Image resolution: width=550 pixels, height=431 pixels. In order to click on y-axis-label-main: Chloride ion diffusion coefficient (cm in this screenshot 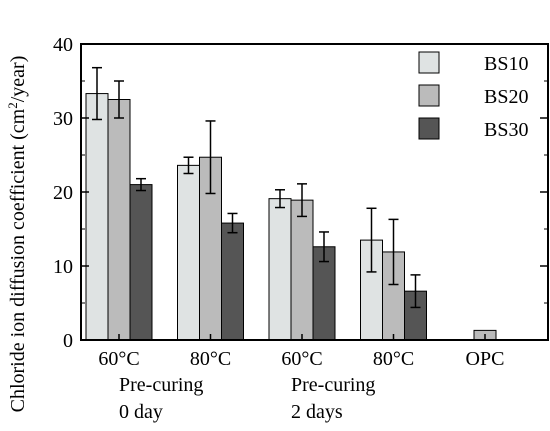, I will do `click(18, 260)`.